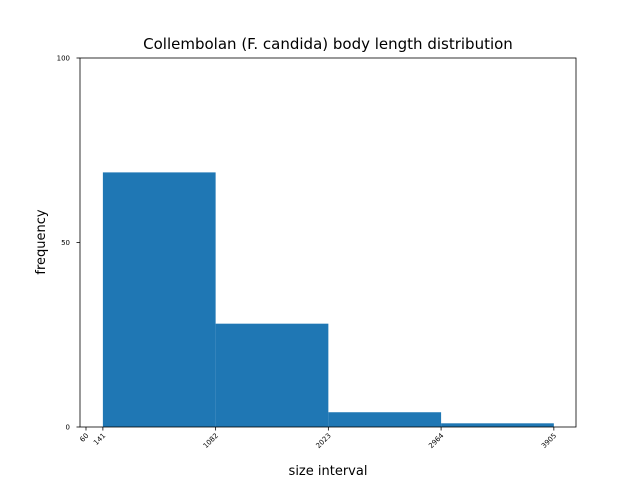  I want to click on y-axis-ticks: 0 50 100, so click(68, 243).